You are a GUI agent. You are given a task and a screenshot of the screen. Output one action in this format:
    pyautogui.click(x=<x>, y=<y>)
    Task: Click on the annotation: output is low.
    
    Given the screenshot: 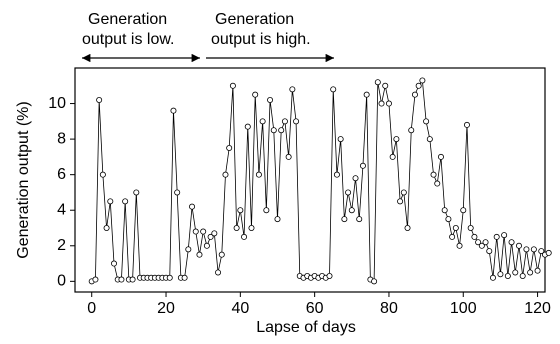 What is the action you would take?
    pyautogui.click(x=128, y=39)
    